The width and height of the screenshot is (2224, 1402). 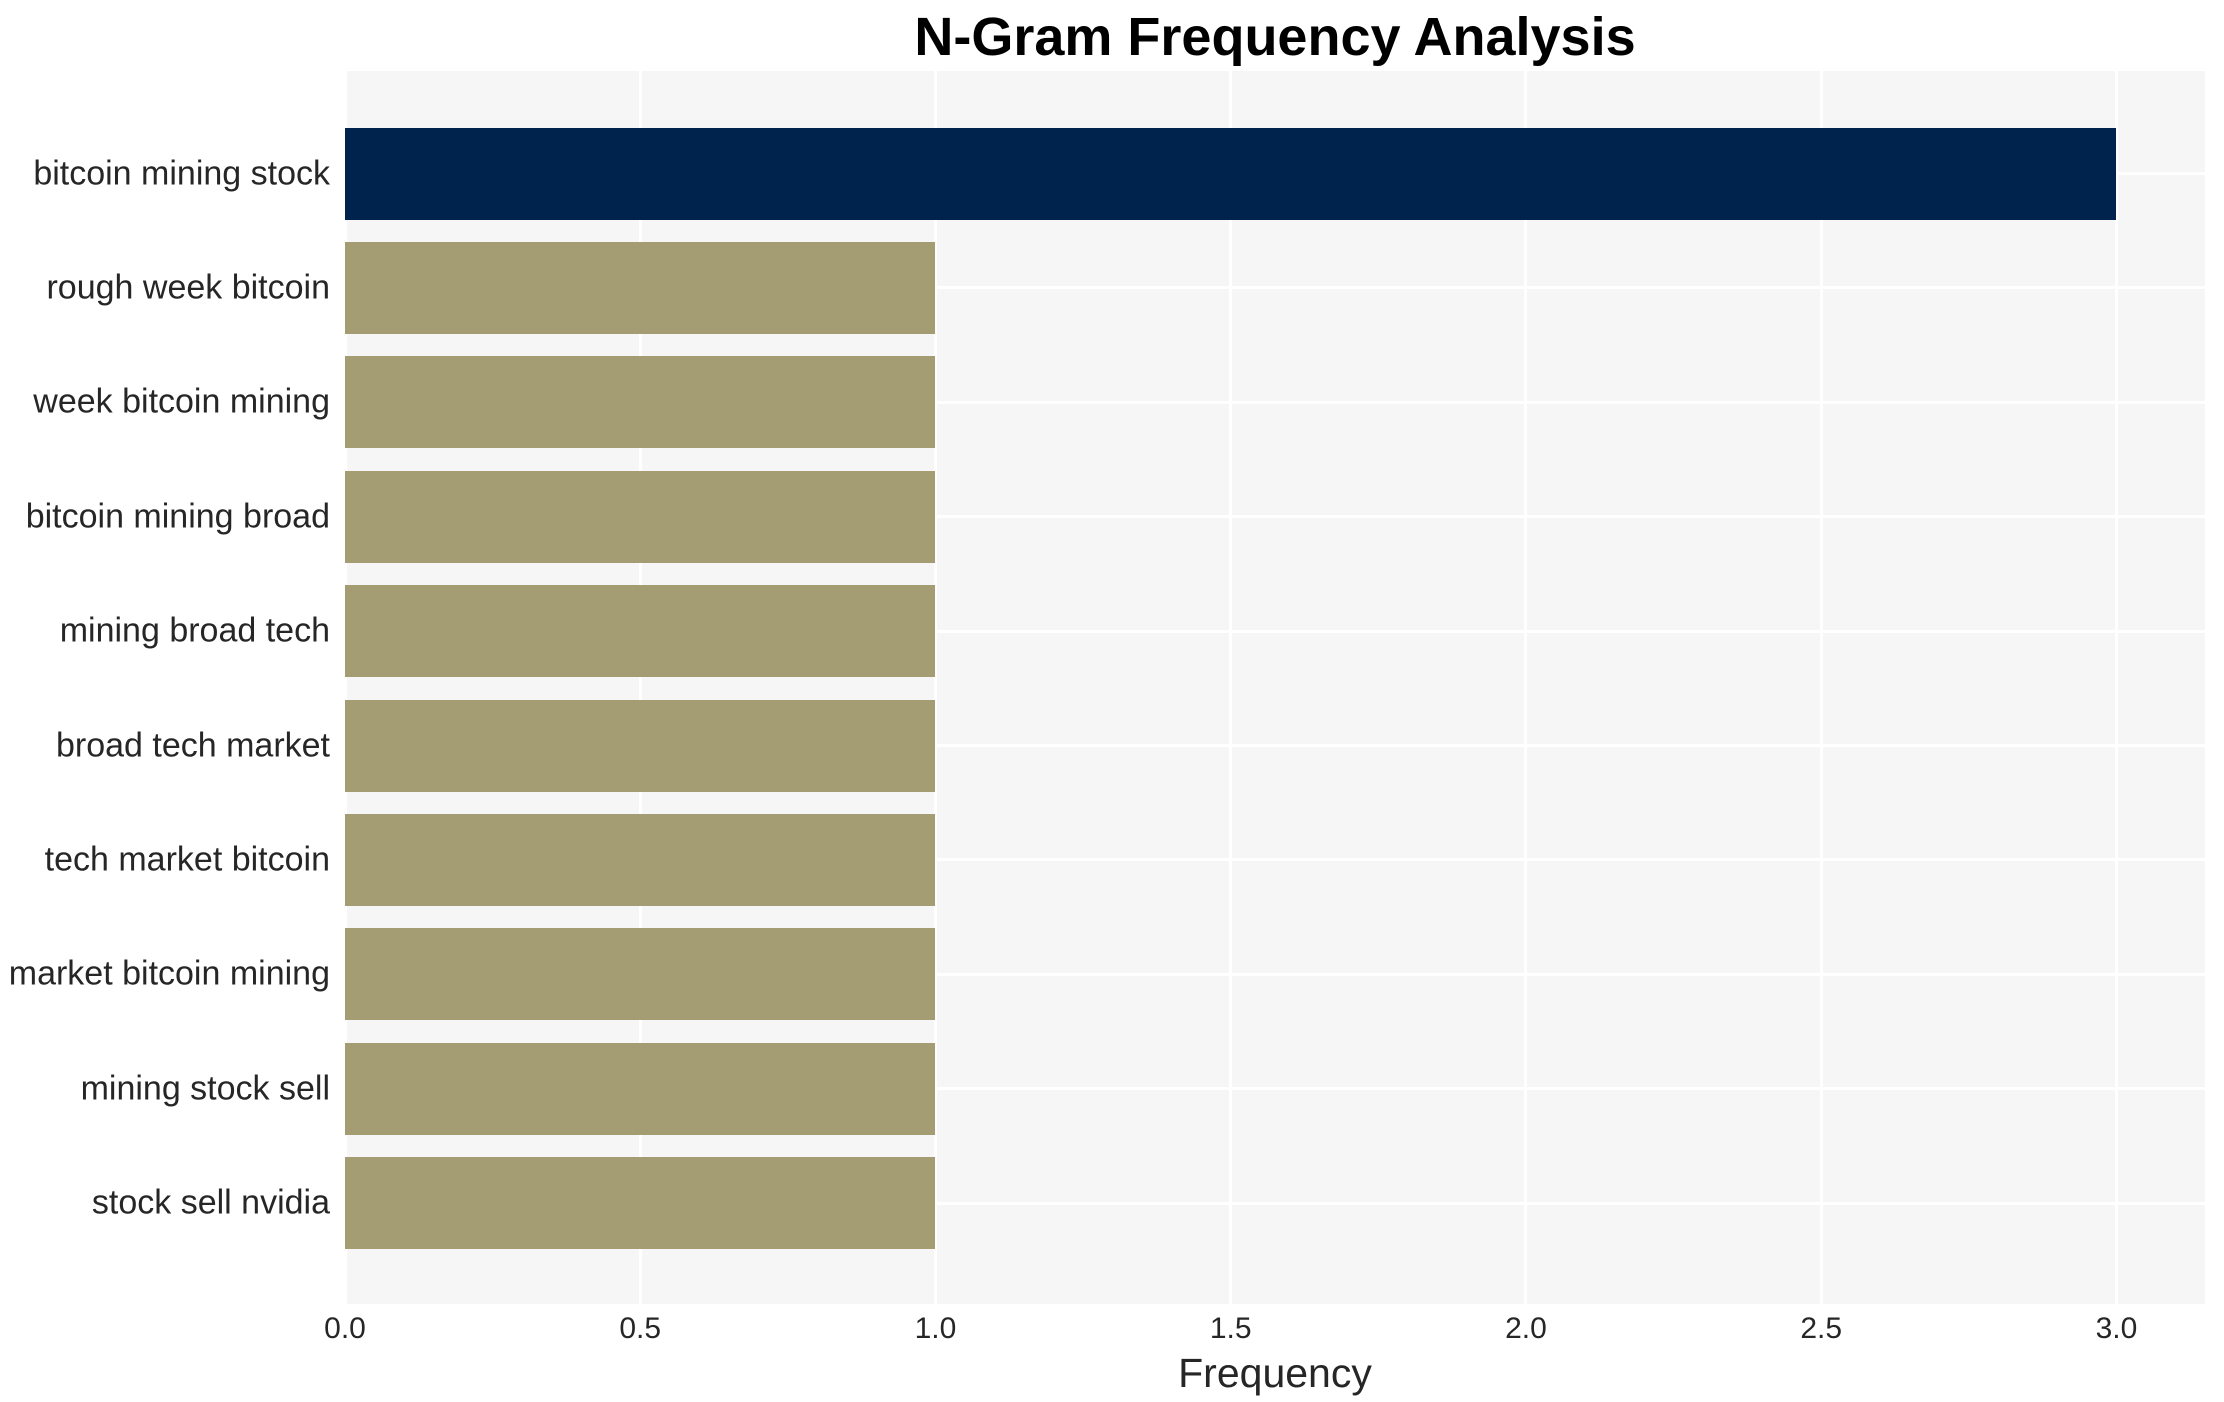 I want to click on y-tick-label: market bitcoin mining, so click(x=169, y=973).